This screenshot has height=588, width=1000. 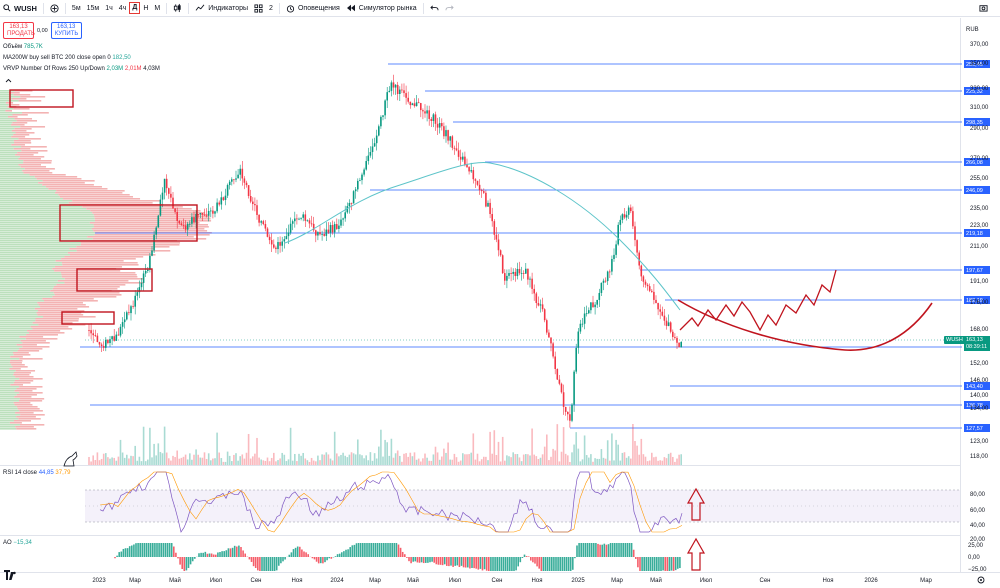 I want to click on buy-button: 163,13 КУПИТЬ, so click(x=66, y=30).